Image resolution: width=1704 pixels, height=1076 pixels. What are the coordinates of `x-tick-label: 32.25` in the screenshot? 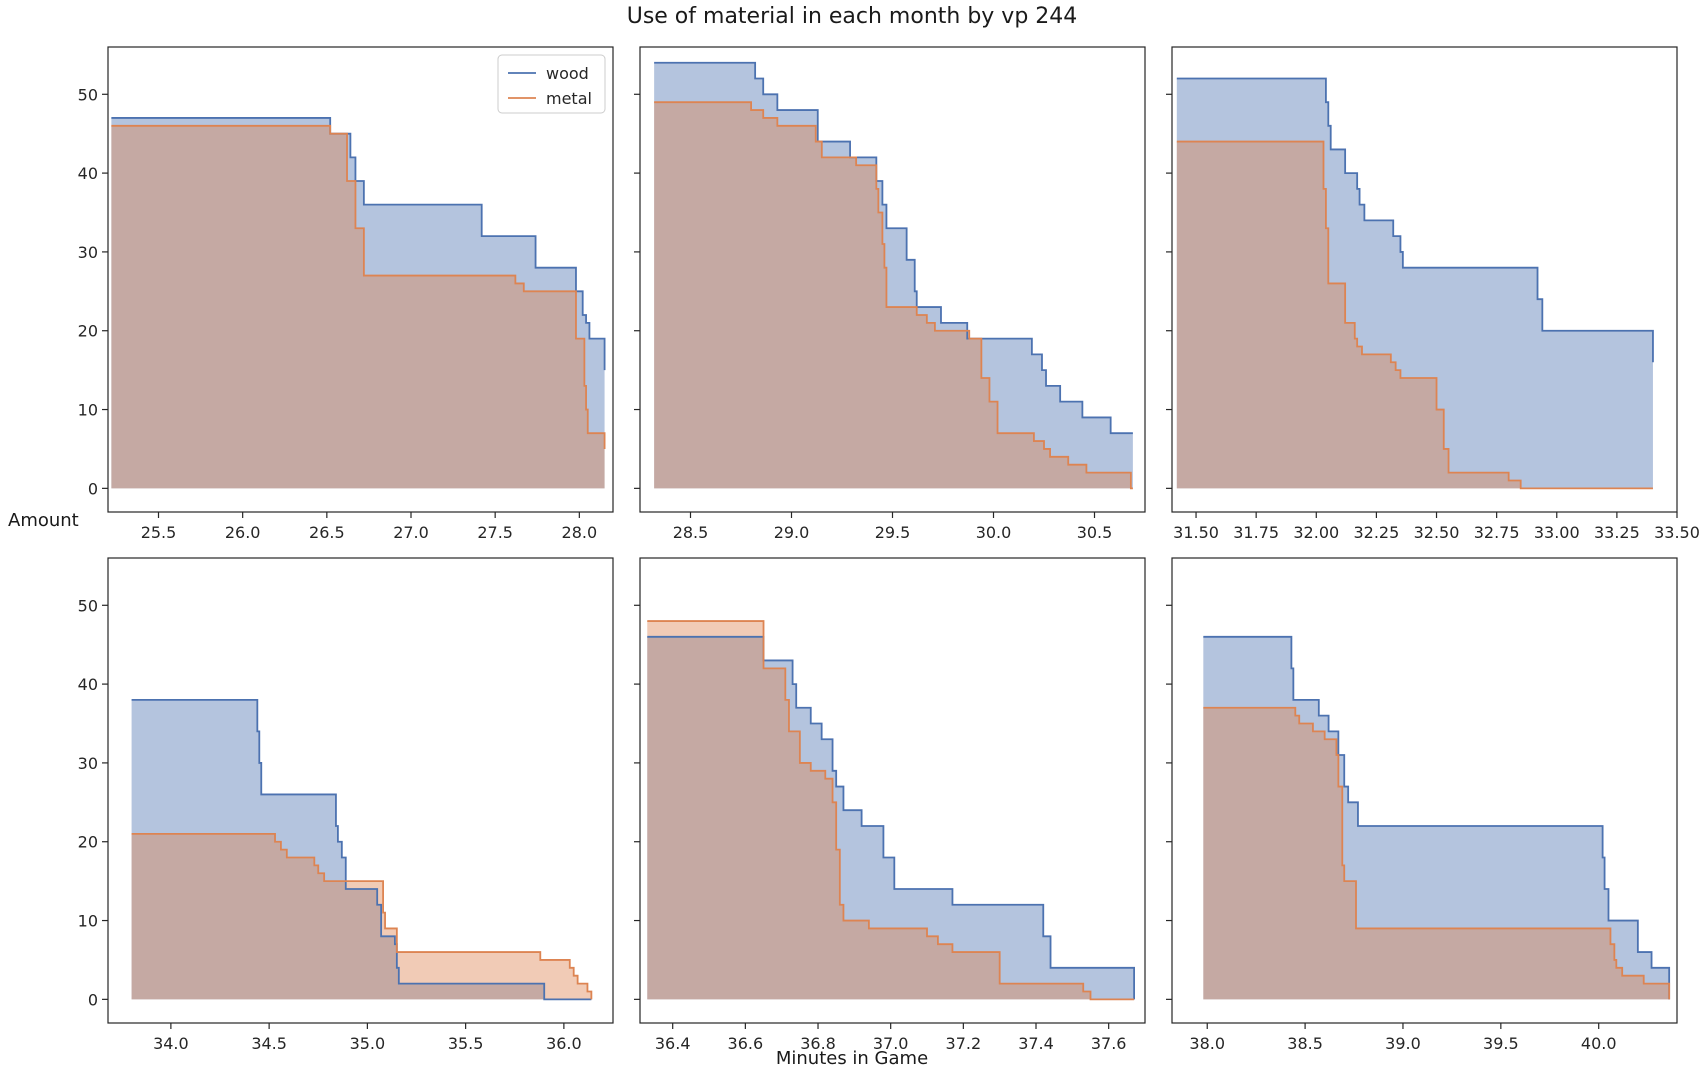 It's located at (1376, 532).